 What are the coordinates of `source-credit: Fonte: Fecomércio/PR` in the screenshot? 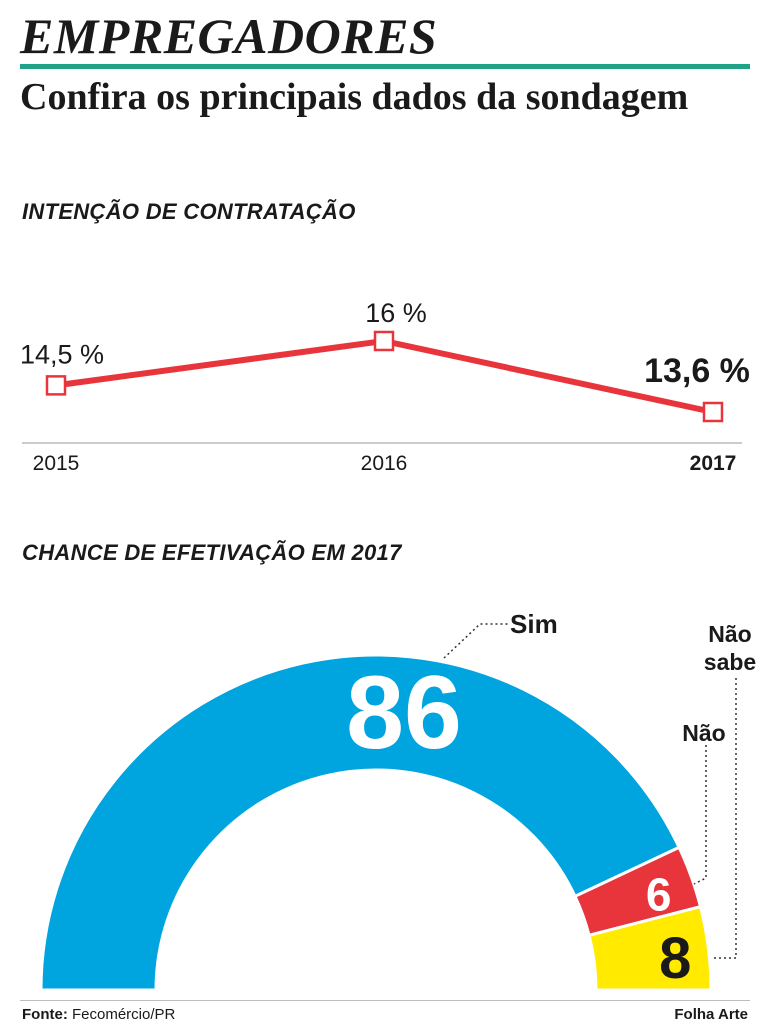 It's located at (98, 1014).